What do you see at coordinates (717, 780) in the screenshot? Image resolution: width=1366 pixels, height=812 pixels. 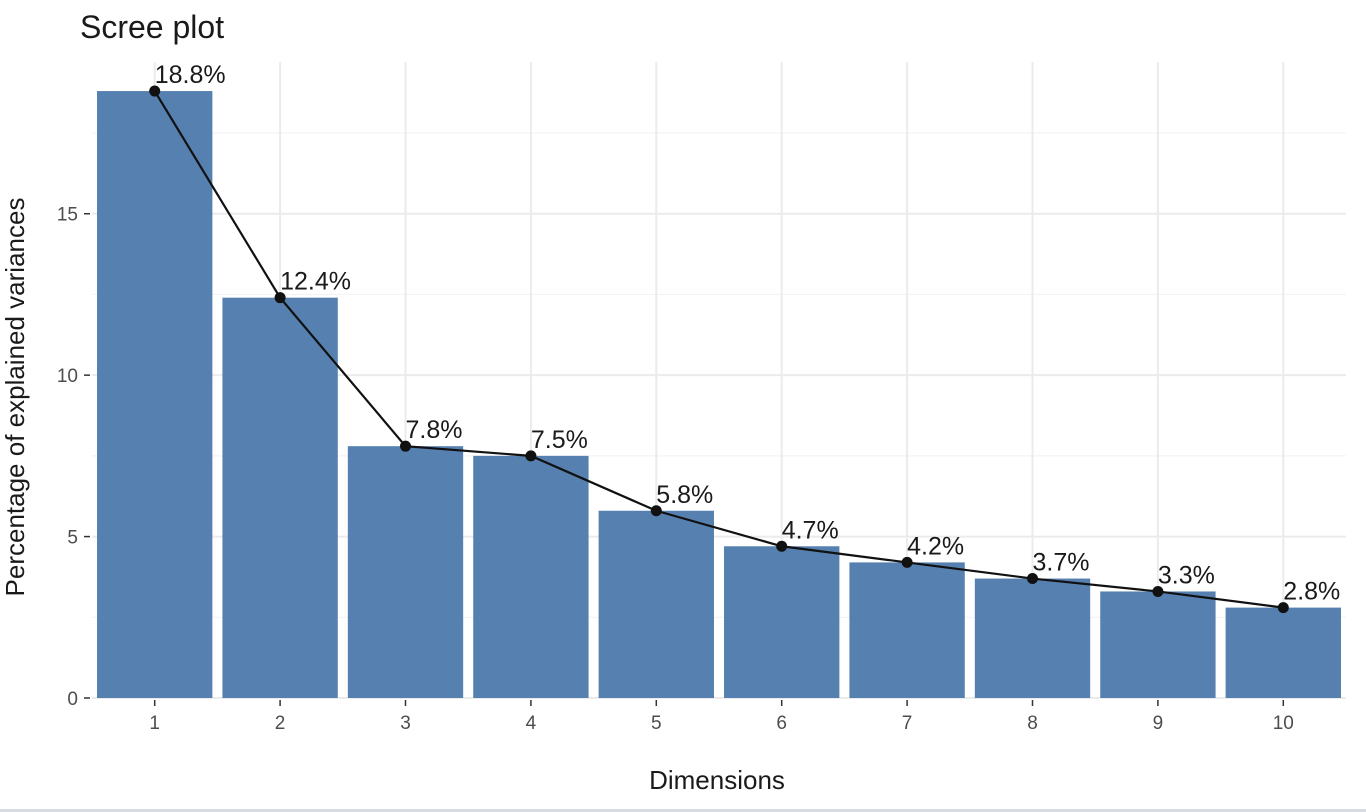 I see `x-axis-title: Dimensions` at bounding box center [717, 780].